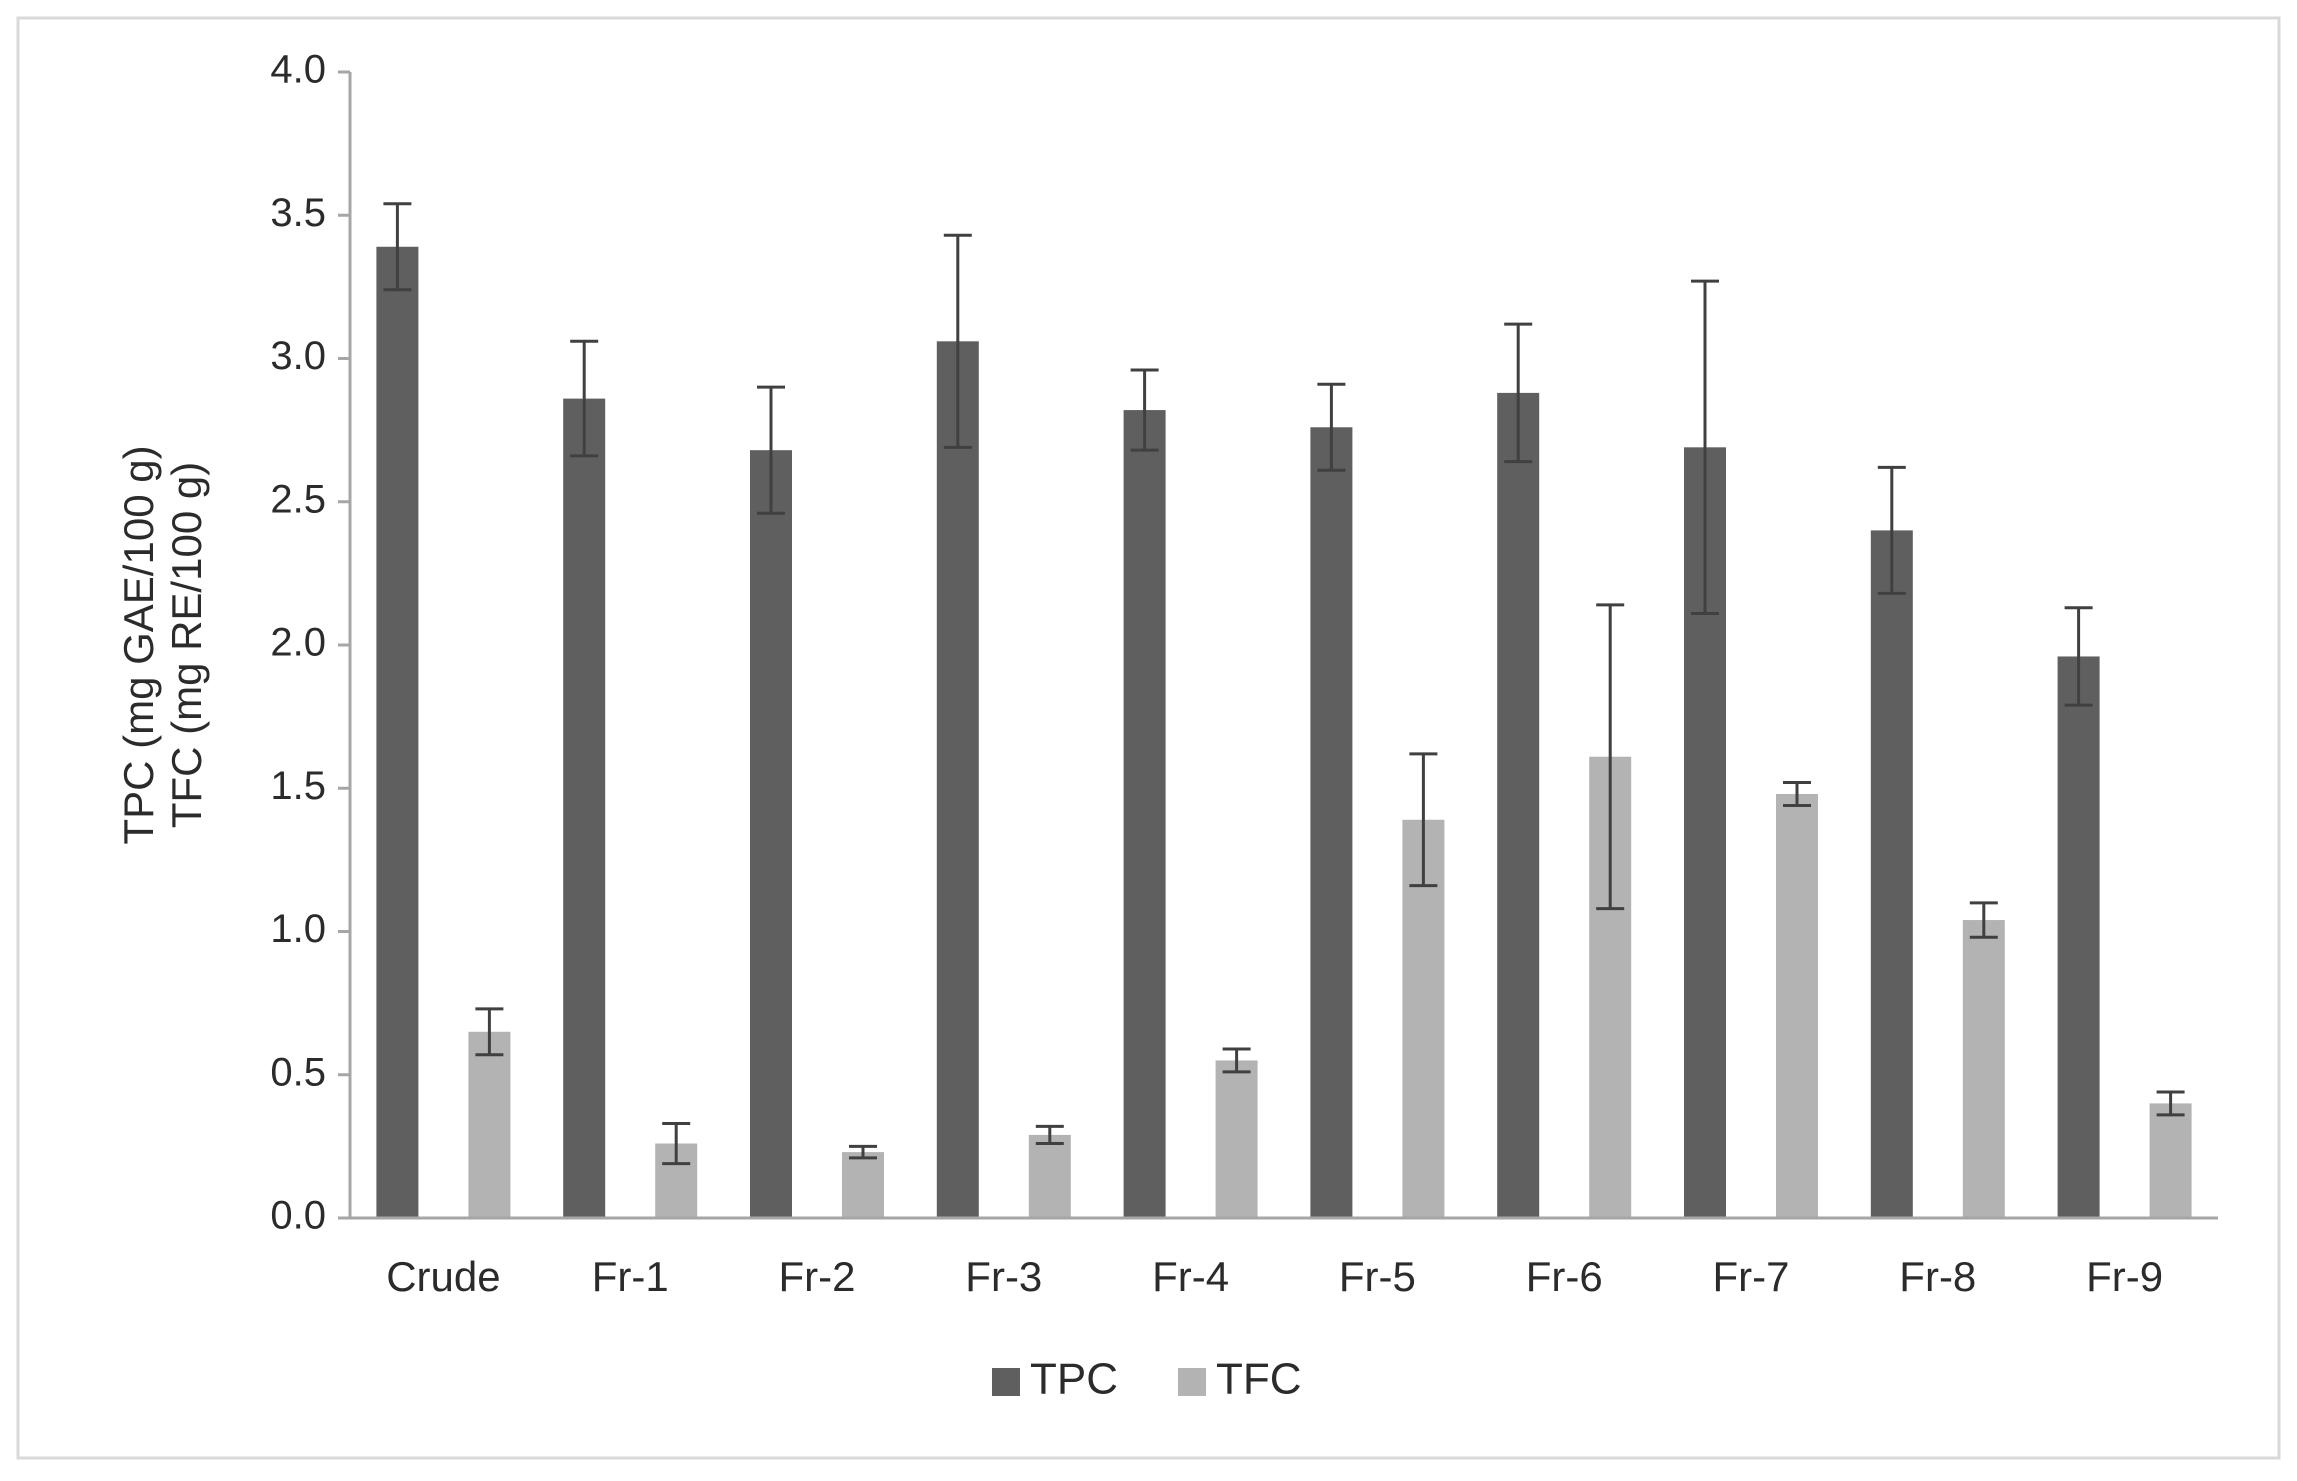 The width and height of the screenshot is (2297, 1481). Describe the element at coordinates (298, 1072) in the screenshot. I see `y-tick-label: 0.5` at that location.